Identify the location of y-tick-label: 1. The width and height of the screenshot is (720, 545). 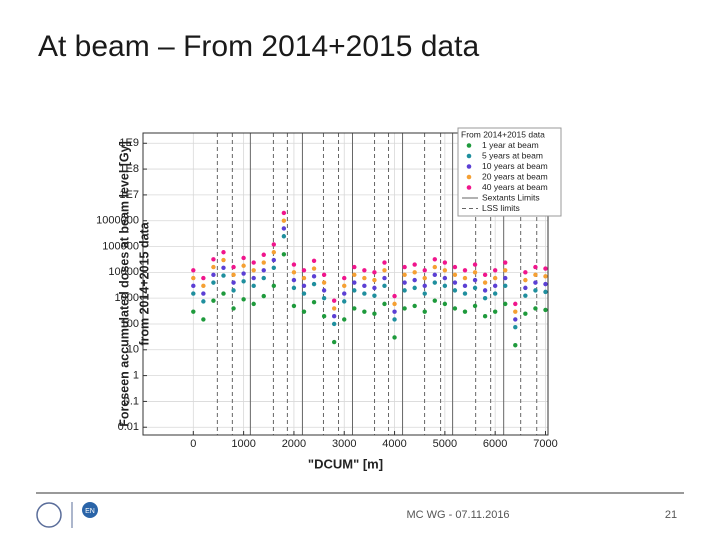
(136, 376).